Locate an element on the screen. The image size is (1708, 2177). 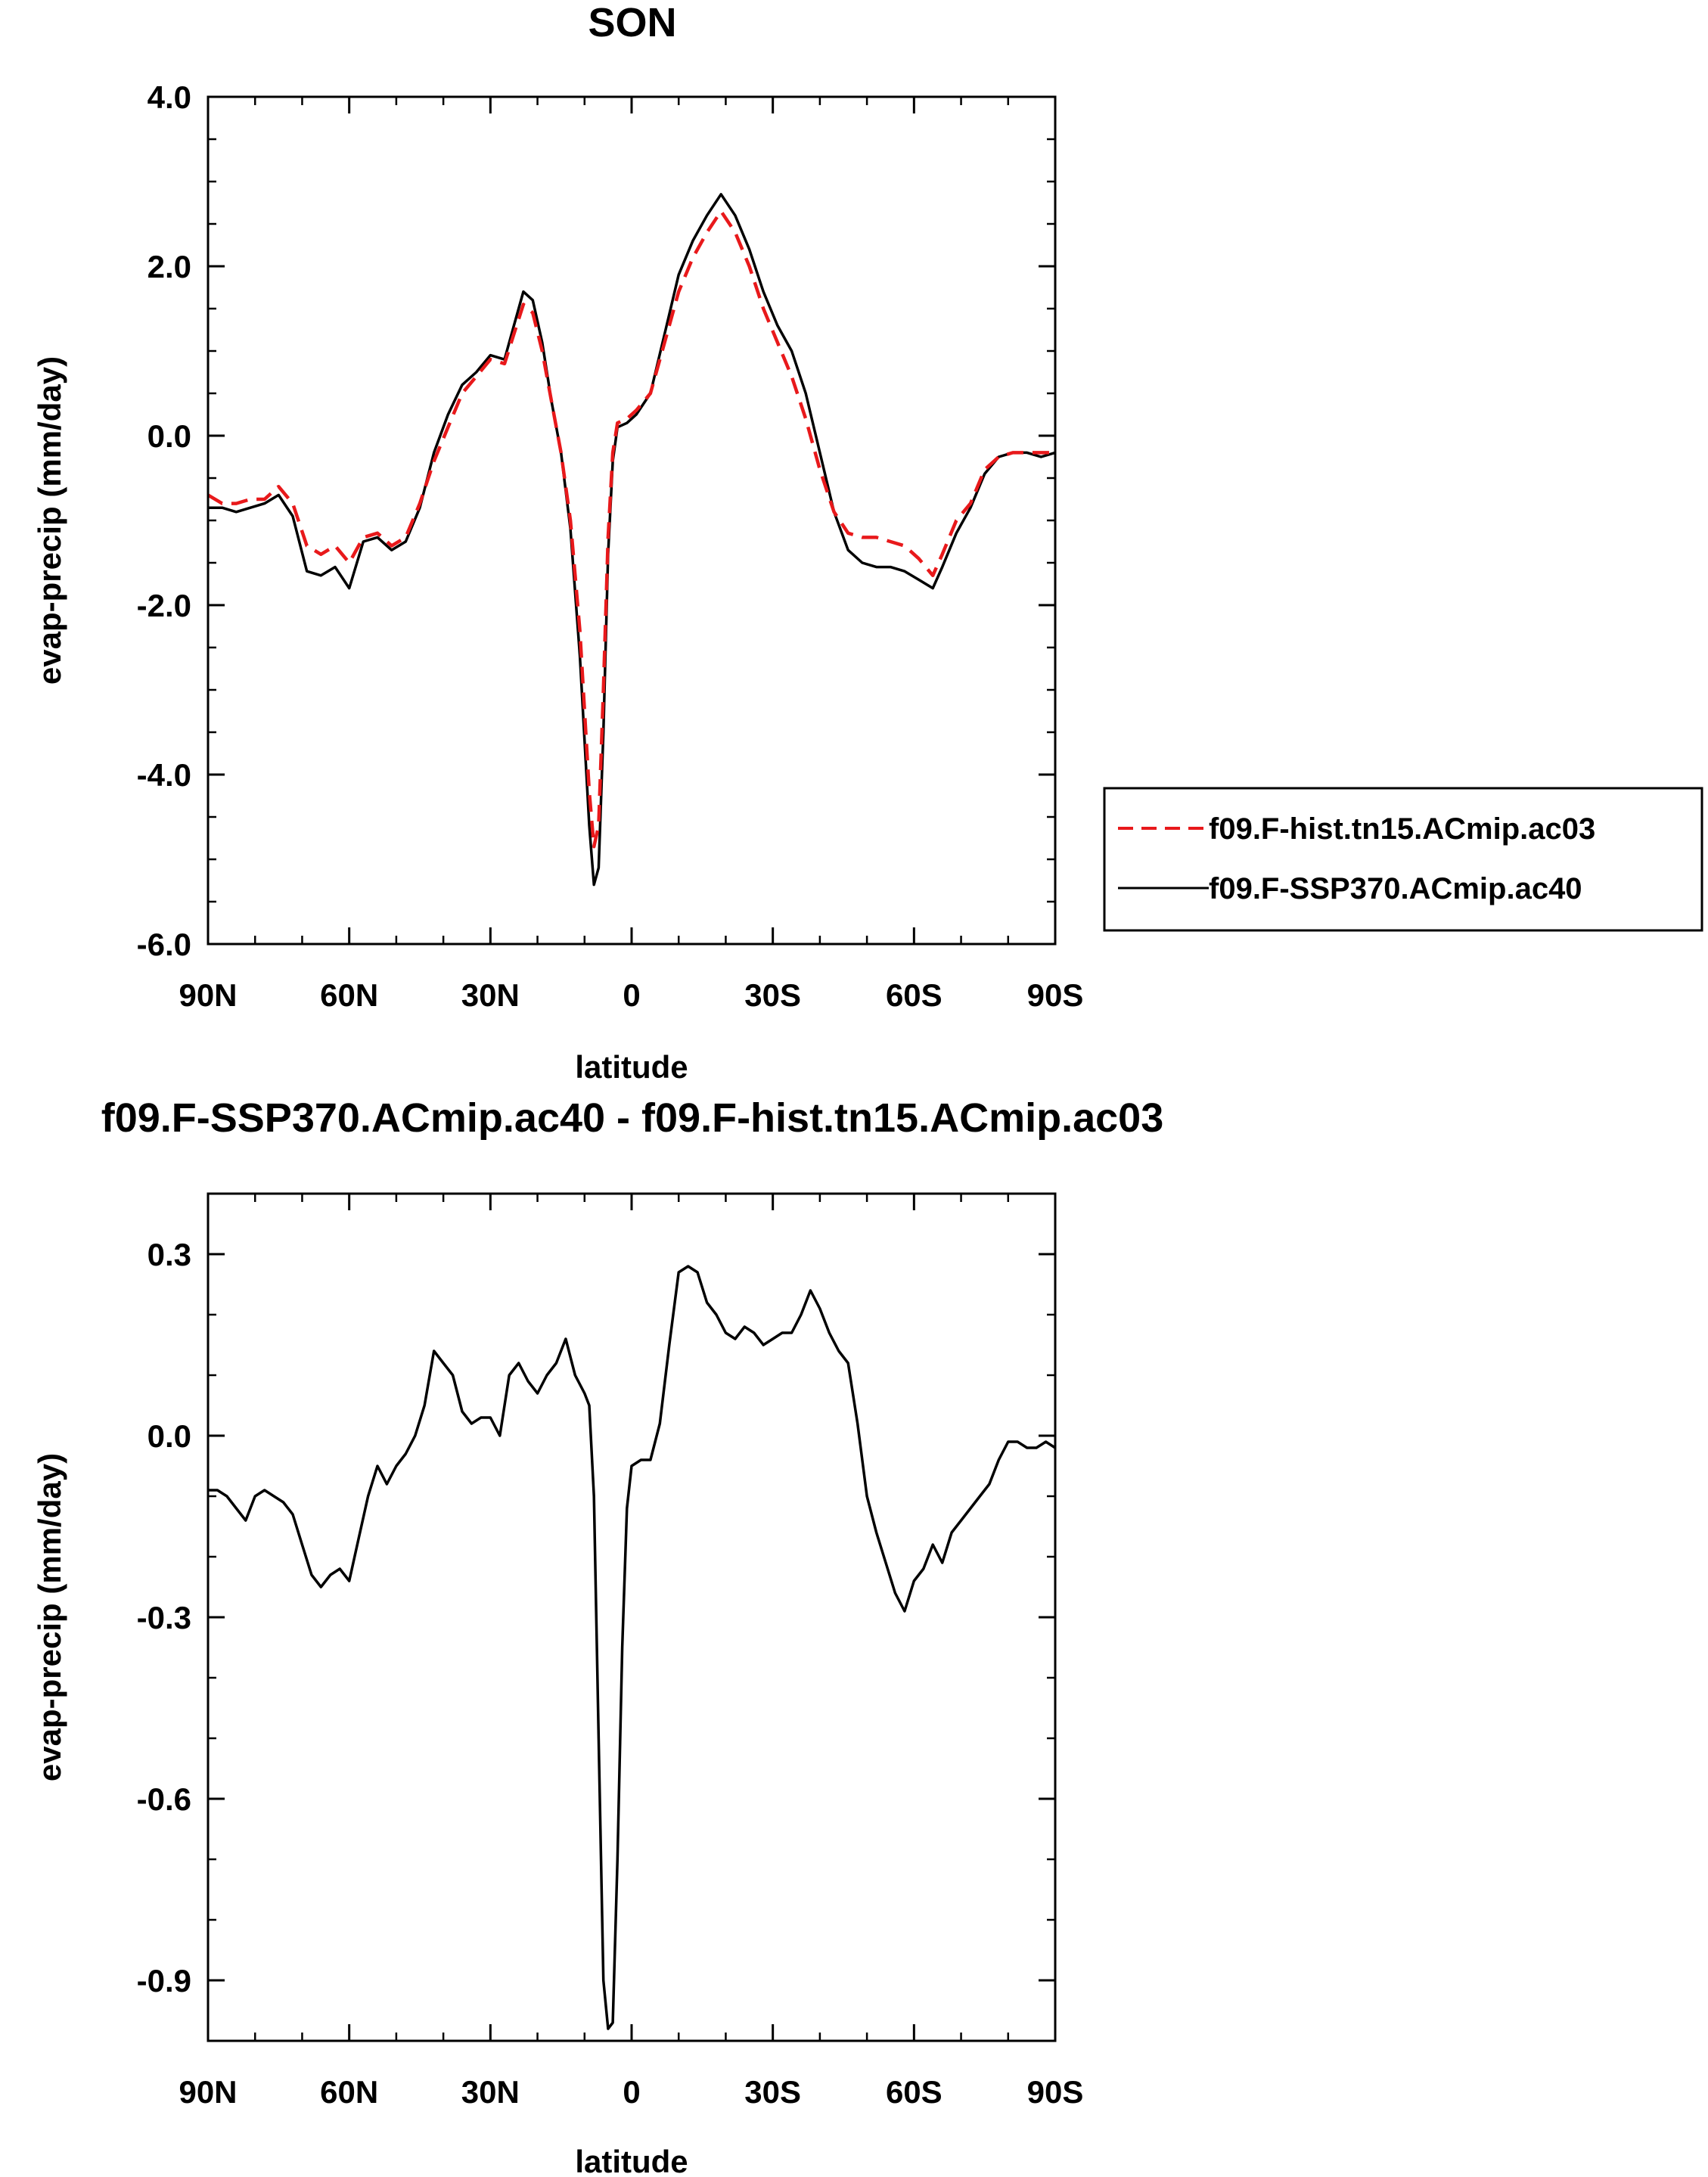
top-x-tick-label: 90S is located at coordinates (1055, 995).